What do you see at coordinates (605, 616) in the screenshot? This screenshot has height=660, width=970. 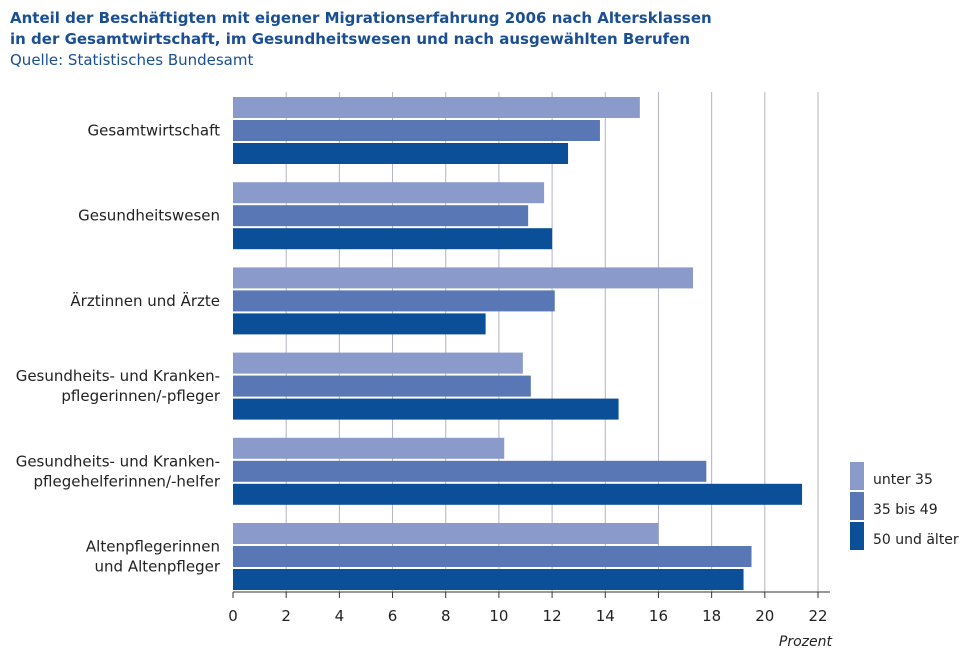 I see `x-tick-label: 14` at bounding box center [605, 616].